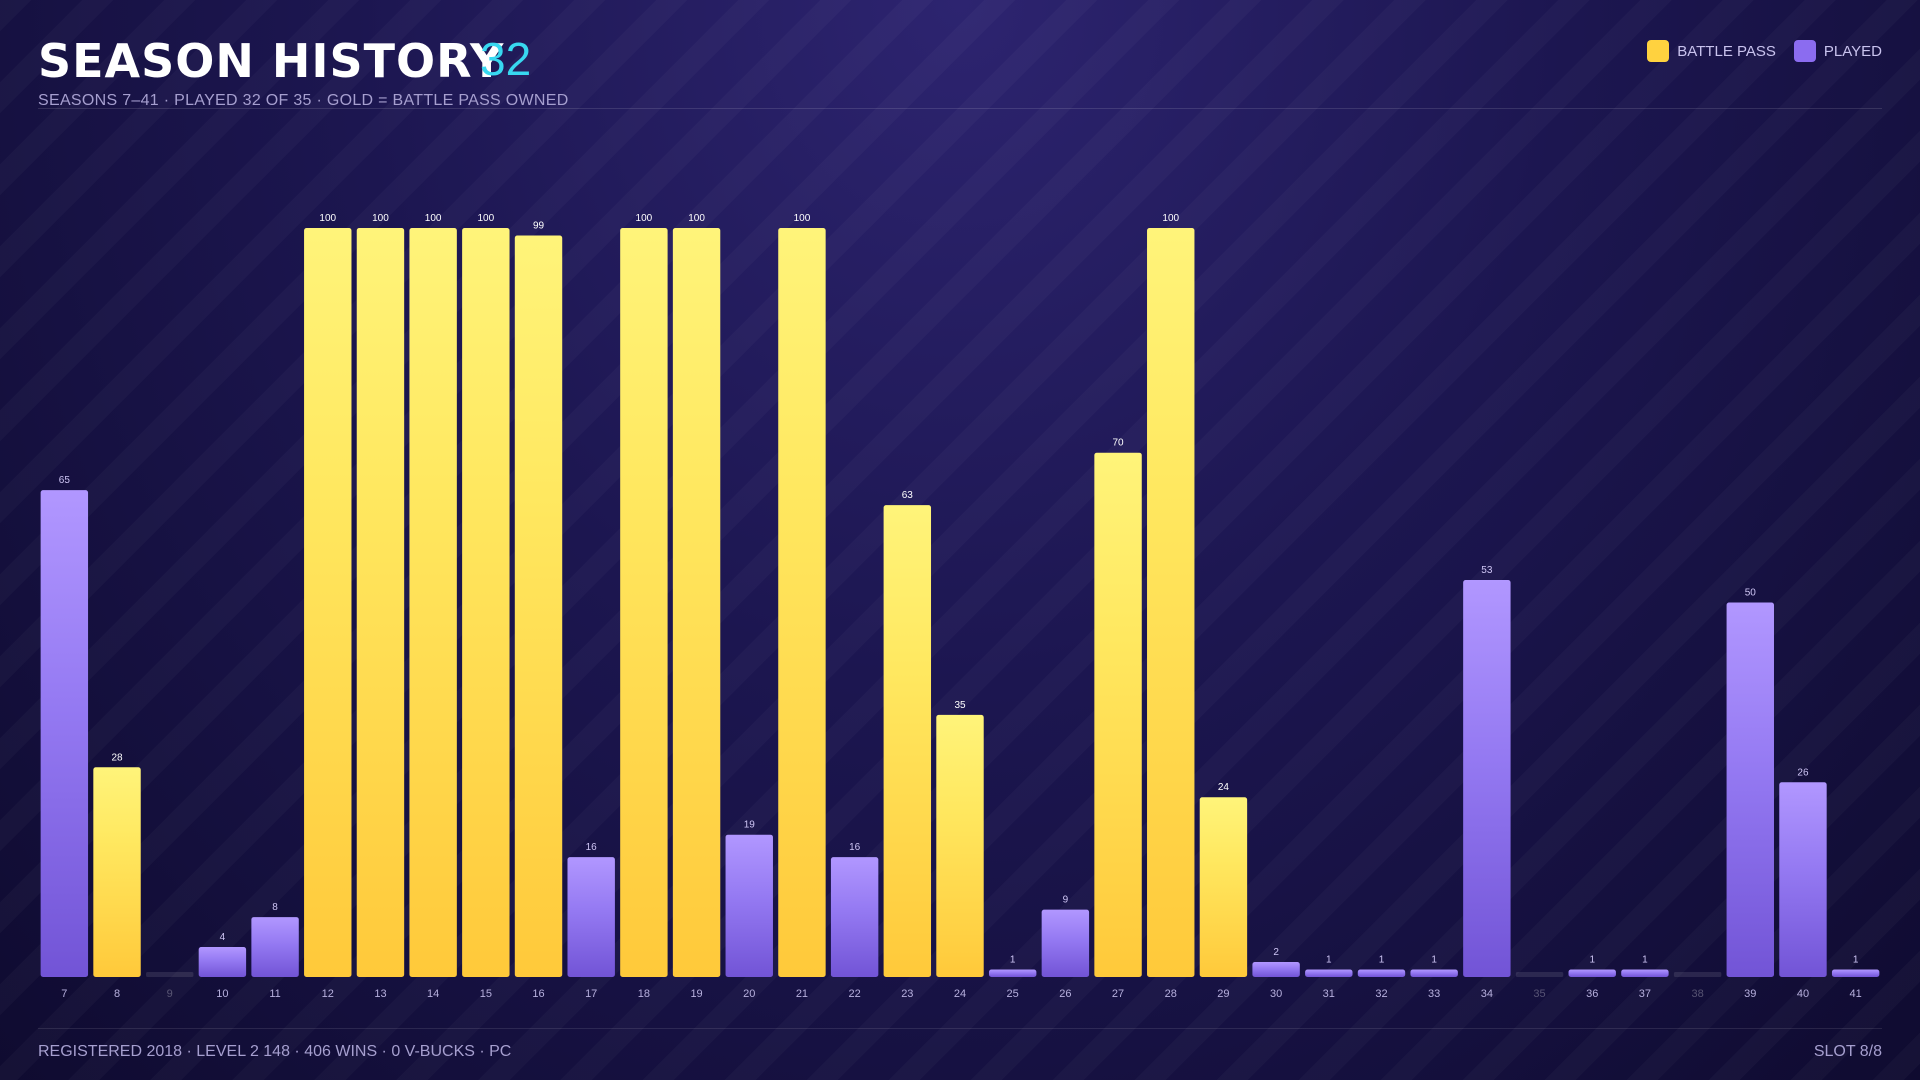 Image resolution: width=1920 pixels, height=1080 pixels. What do you see at coordinates (1645, 994) in the screenshot?
I see `x-tick-label-season-37: 37` at bounding box center [1645, 994].